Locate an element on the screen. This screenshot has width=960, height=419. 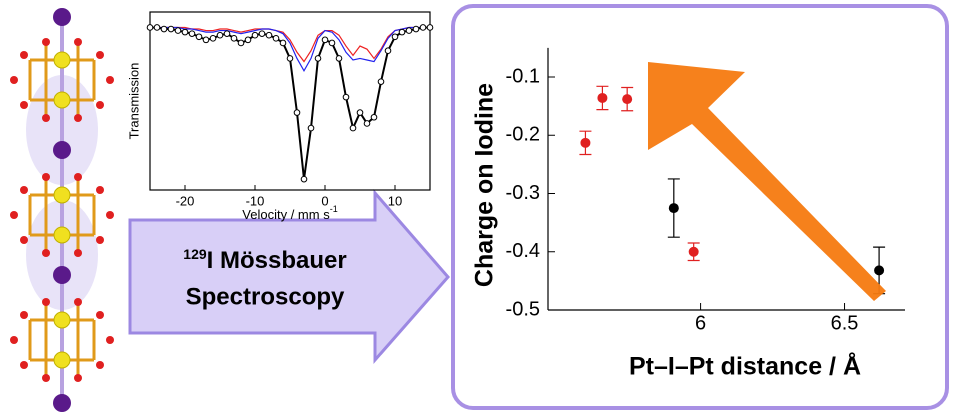
banner-superscript: 129 is located at coordinates (195, 254).